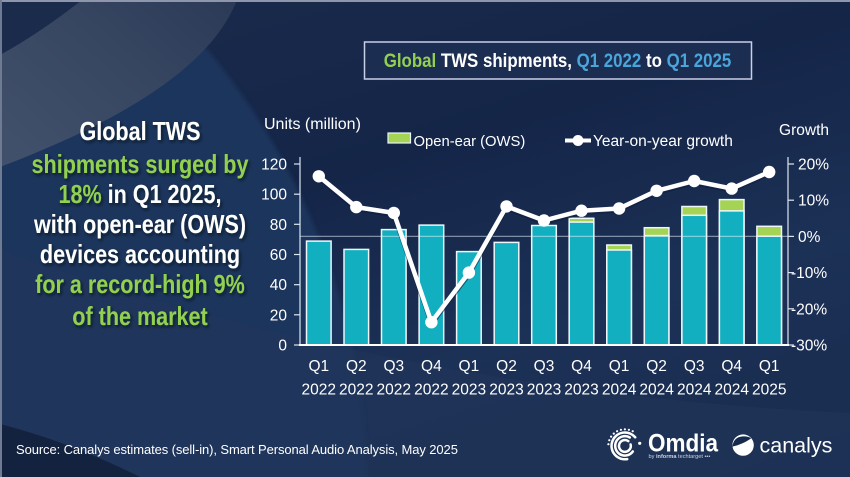  What do you see at coordinates (282, 346) in the screenshot?
I see `svg-text: 0` at bounding box center [282, 346].